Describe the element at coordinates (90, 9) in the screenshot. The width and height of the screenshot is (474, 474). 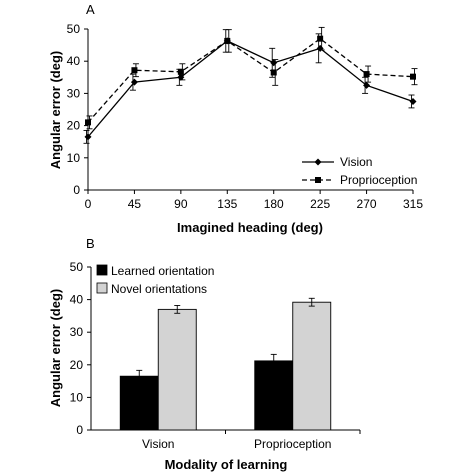
I see `panel-a-label: A` at that location.